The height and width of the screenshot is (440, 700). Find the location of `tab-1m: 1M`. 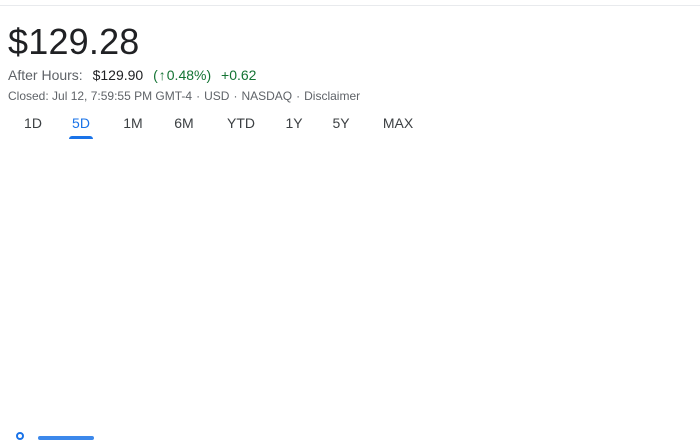

tab-1m: 1M is located at coordinates (133, 123).